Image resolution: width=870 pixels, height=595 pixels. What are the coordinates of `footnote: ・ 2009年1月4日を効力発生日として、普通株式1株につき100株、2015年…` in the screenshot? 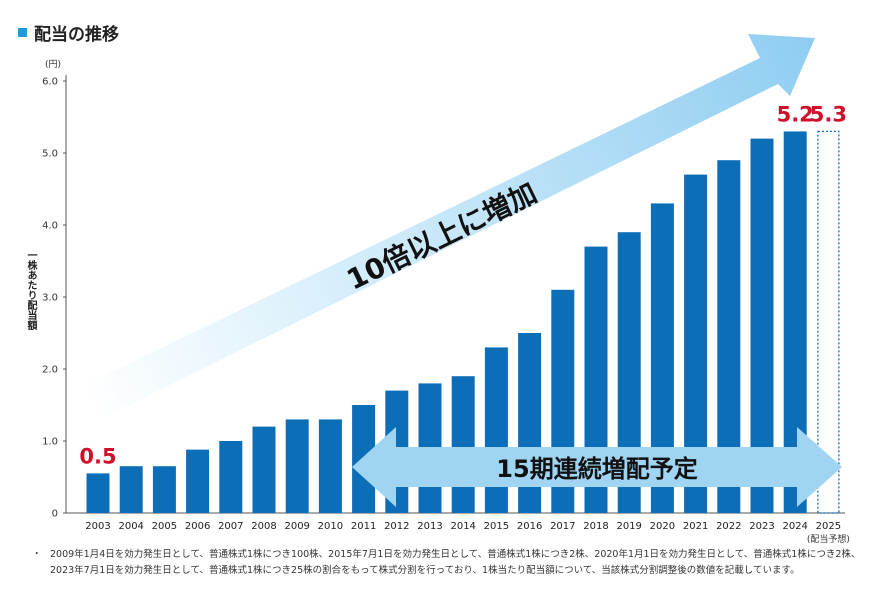 It's located at (447, 563).